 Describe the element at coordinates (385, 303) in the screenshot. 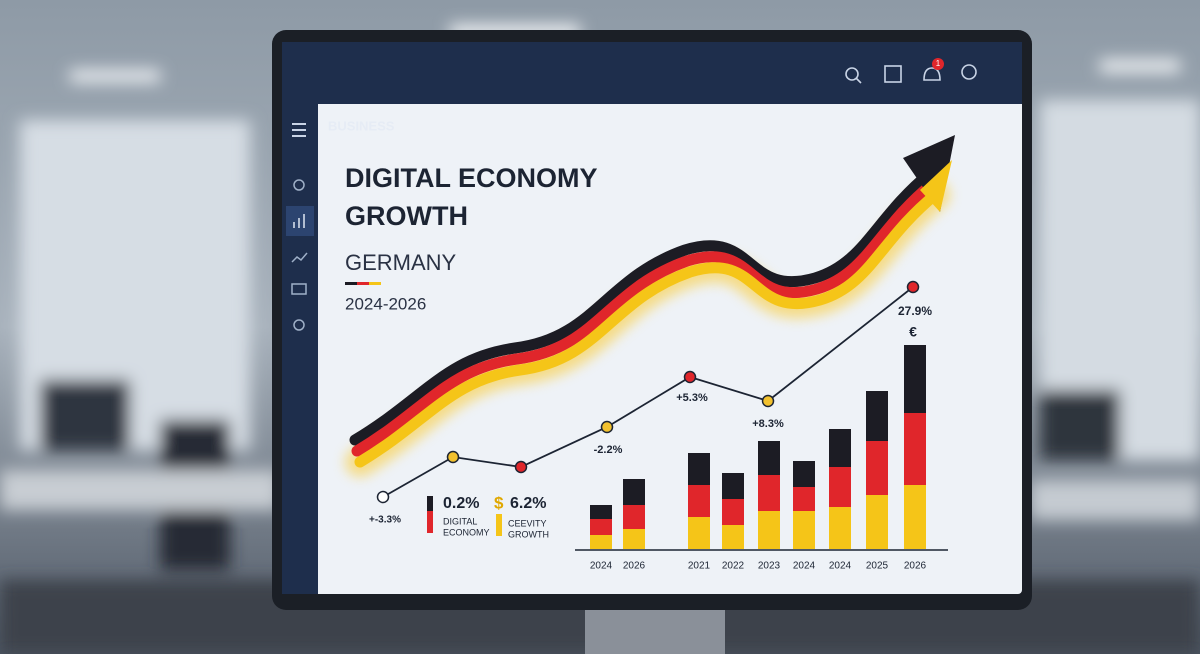

I see `period: 2024-2026` at that location.